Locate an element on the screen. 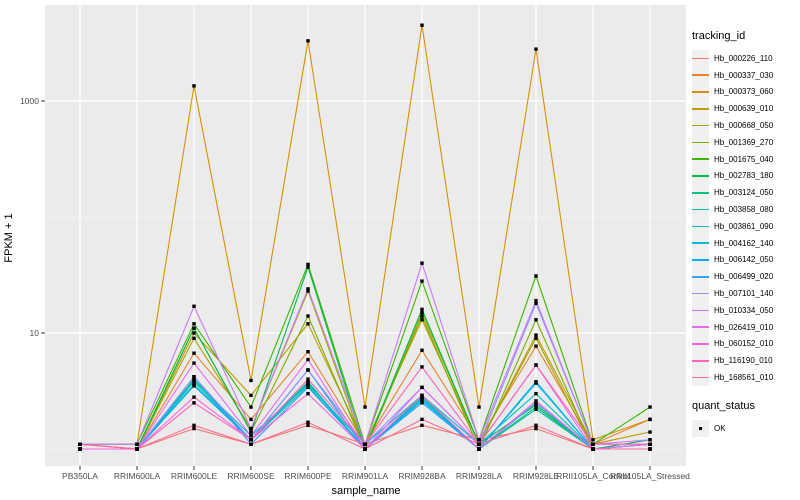  legend-item: Hb_002783_180 is located at coordinates (746, 176).